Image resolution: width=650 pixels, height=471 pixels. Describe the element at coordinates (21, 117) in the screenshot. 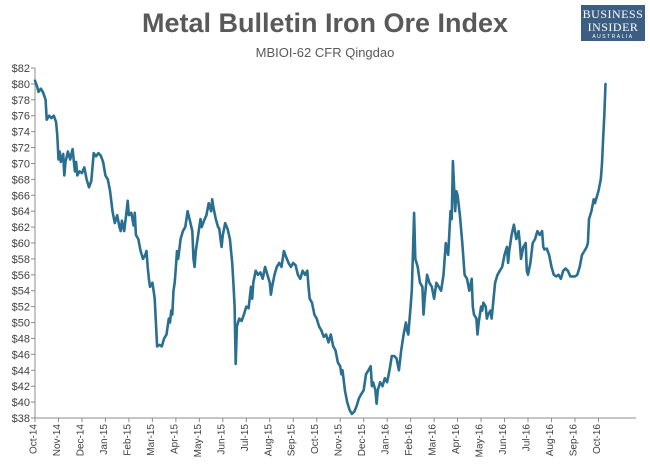

I see `y-tick-label: $76` at that location.